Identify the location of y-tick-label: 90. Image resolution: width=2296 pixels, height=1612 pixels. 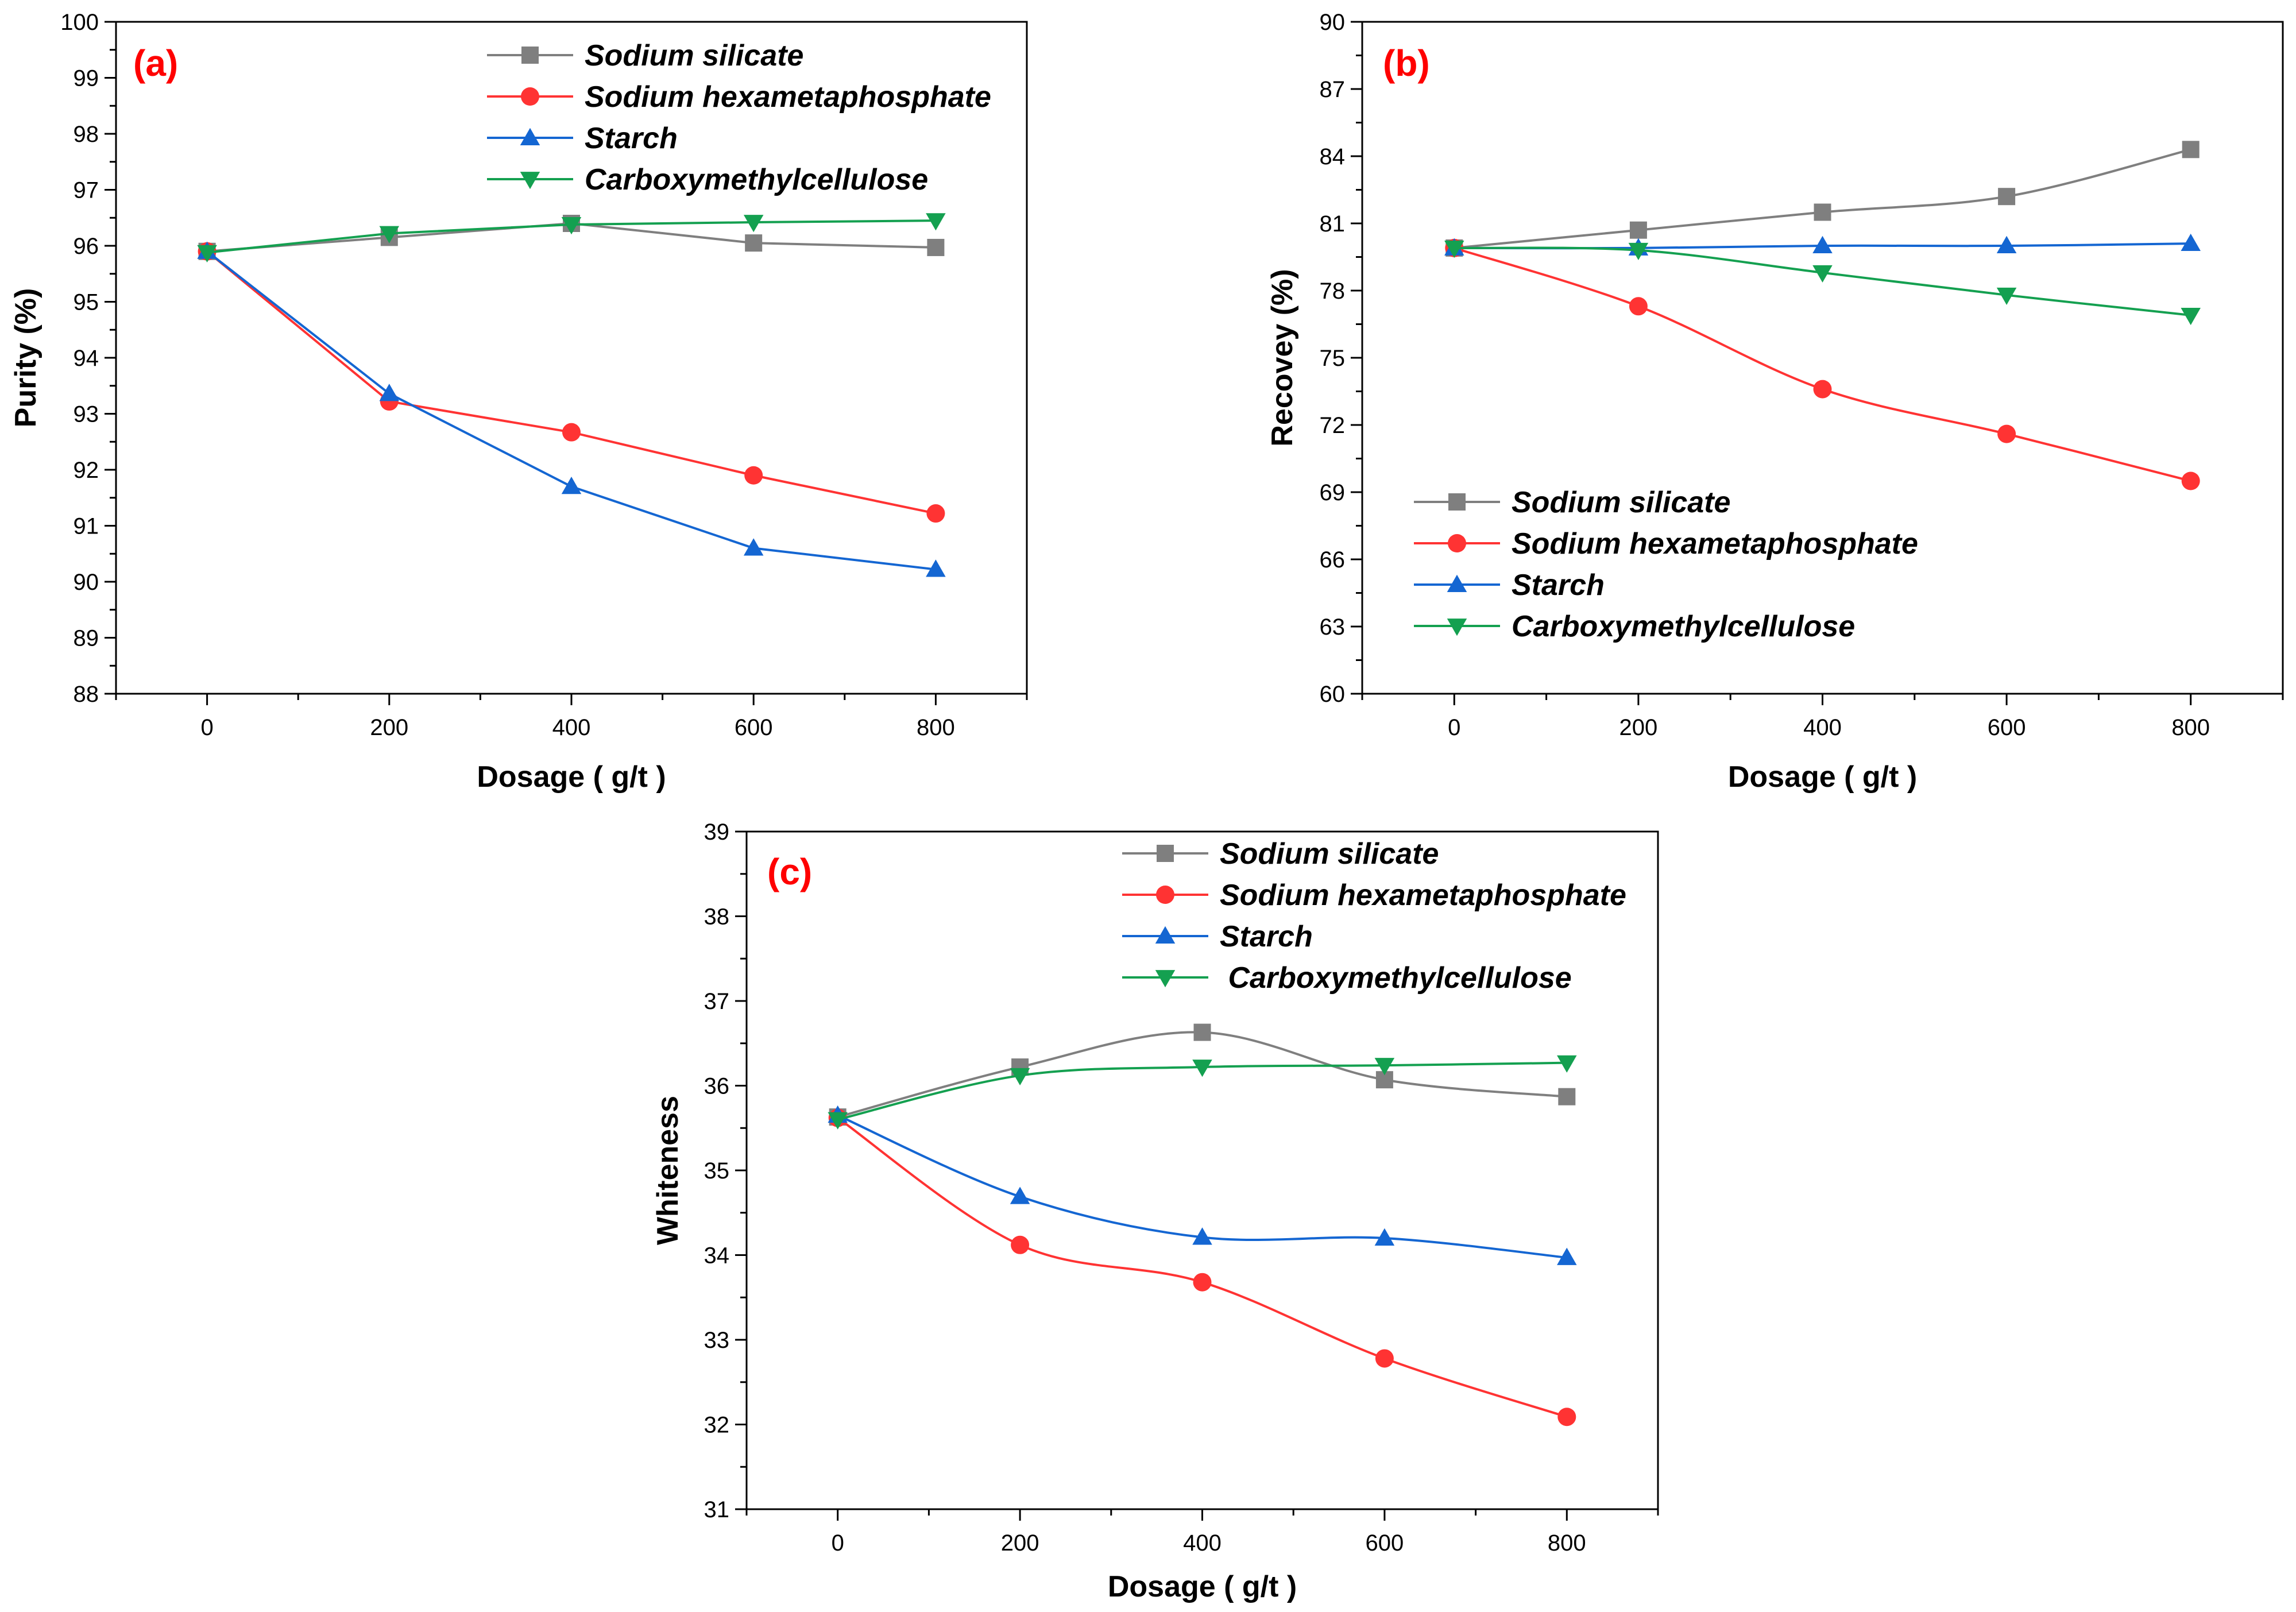
(86, 583).